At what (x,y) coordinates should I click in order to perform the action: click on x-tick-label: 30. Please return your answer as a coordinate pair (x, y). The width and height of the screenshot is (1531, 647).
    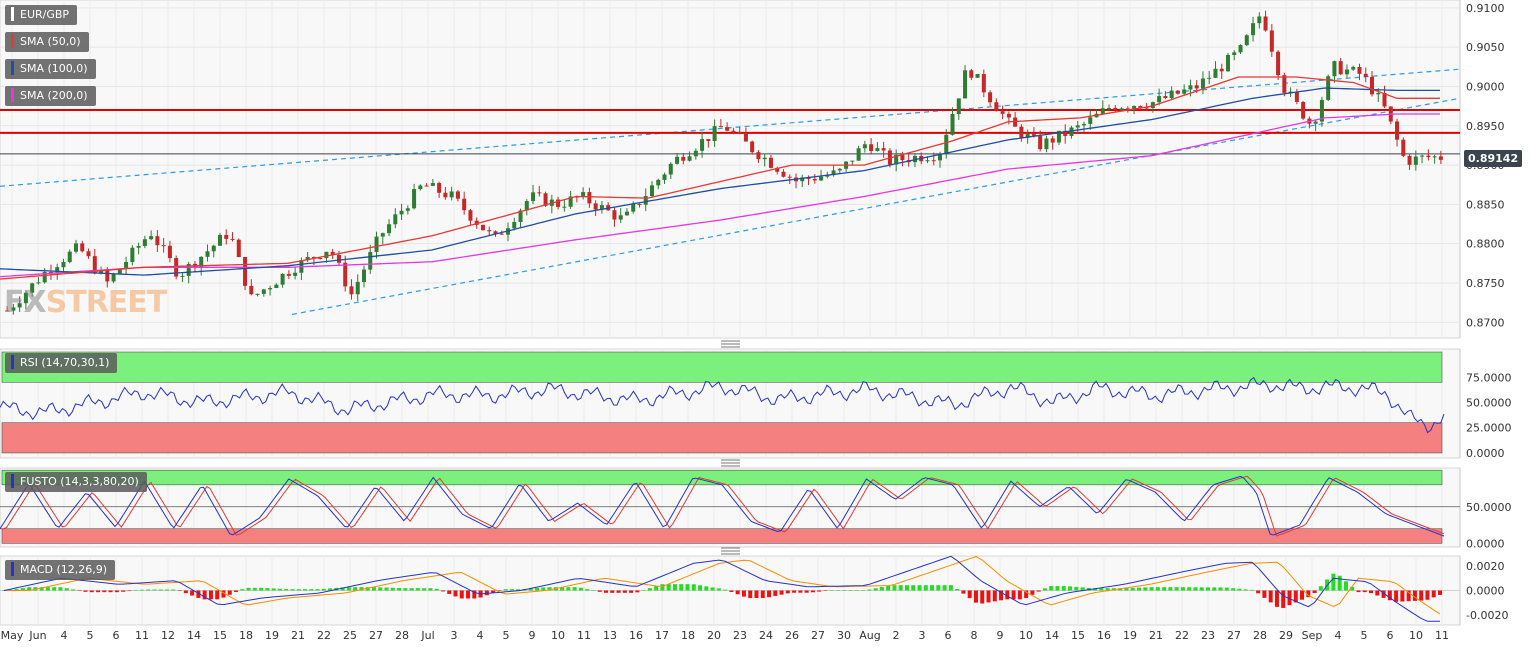
    Looking at the image, I should click on (844, 635).